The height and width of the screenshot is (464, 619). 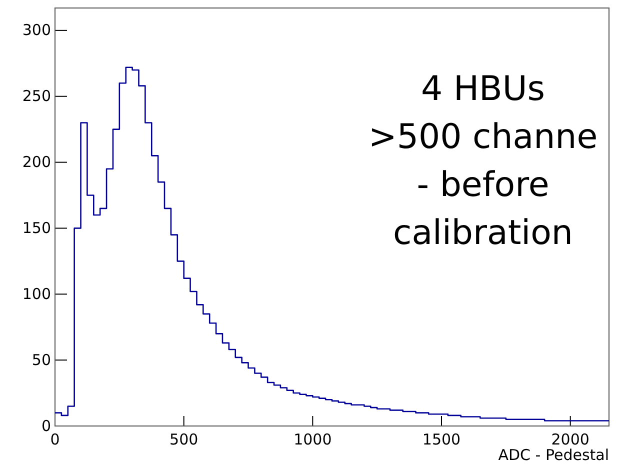 I want to click on annotation: calibration, so click(x=483, y=233).